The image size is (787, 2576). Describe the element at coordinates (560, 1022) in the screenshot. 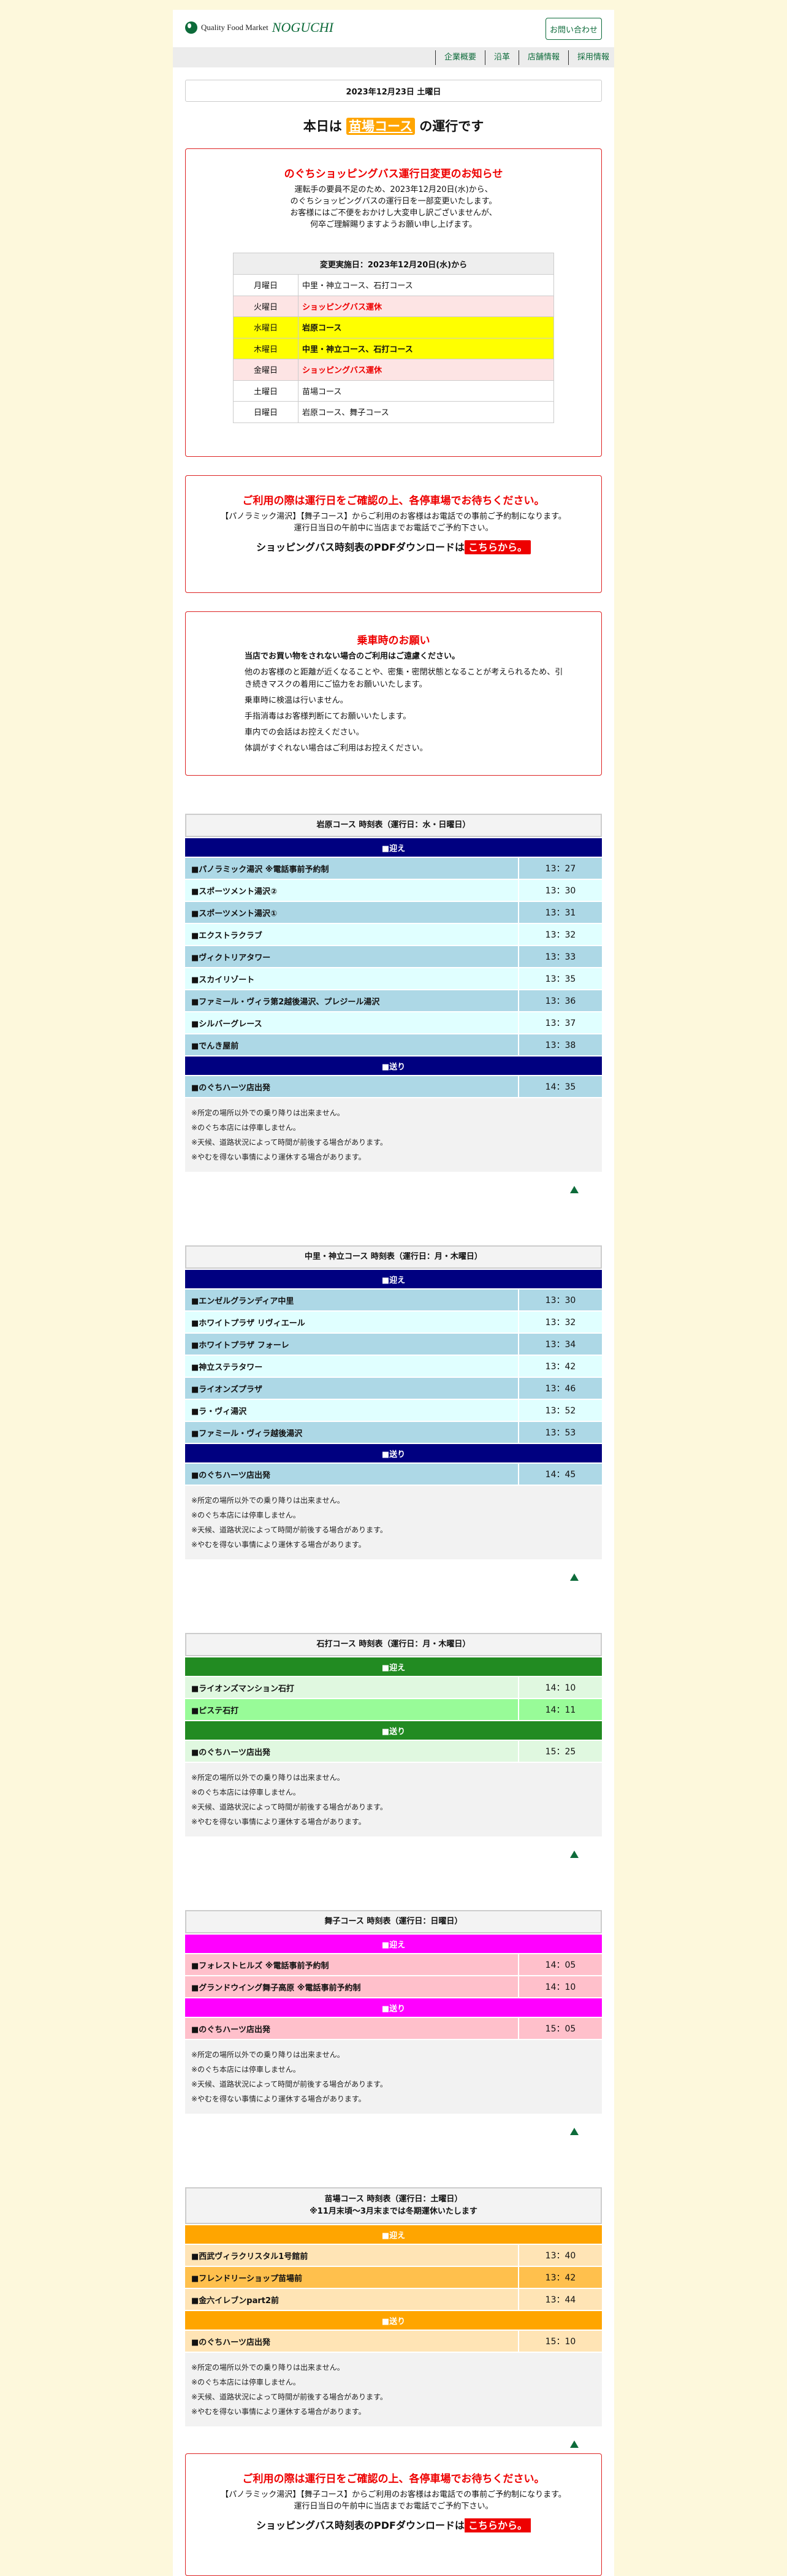

I see `stop-time: 13：37` at that location.